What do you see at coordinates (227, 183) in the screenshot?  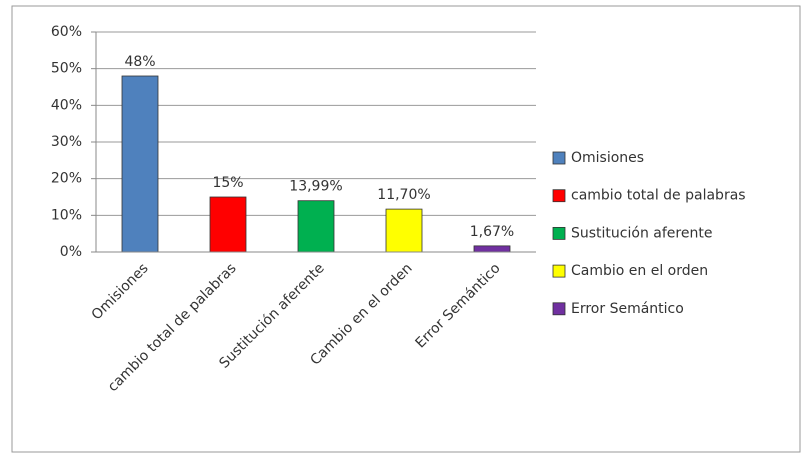 I see `value-label: 15%` at bounding box center [227, 183].